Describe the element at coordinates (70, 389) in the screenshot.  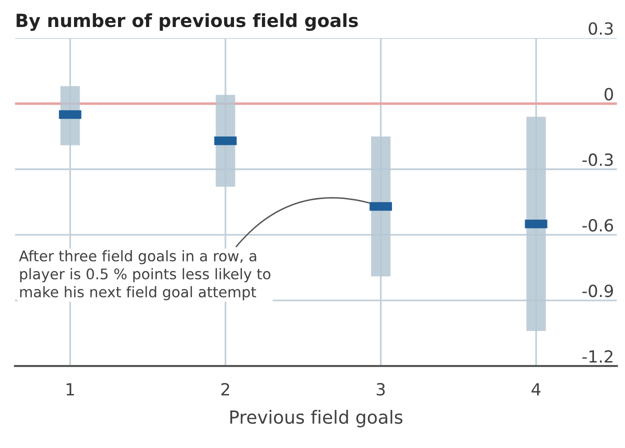
I see `x-tick-label: 1` at that location.